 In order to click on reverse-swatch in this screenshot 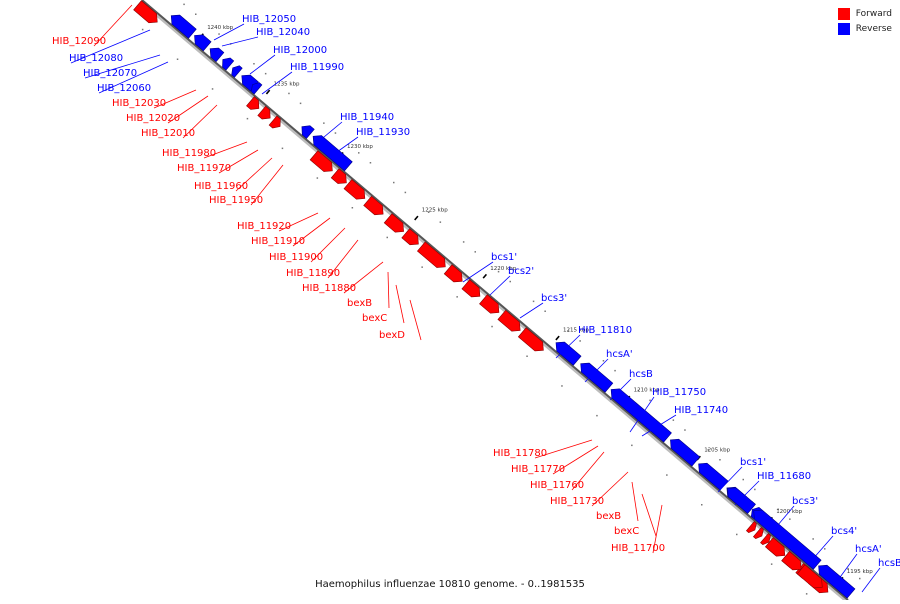, I will do `click(843, 29)`.